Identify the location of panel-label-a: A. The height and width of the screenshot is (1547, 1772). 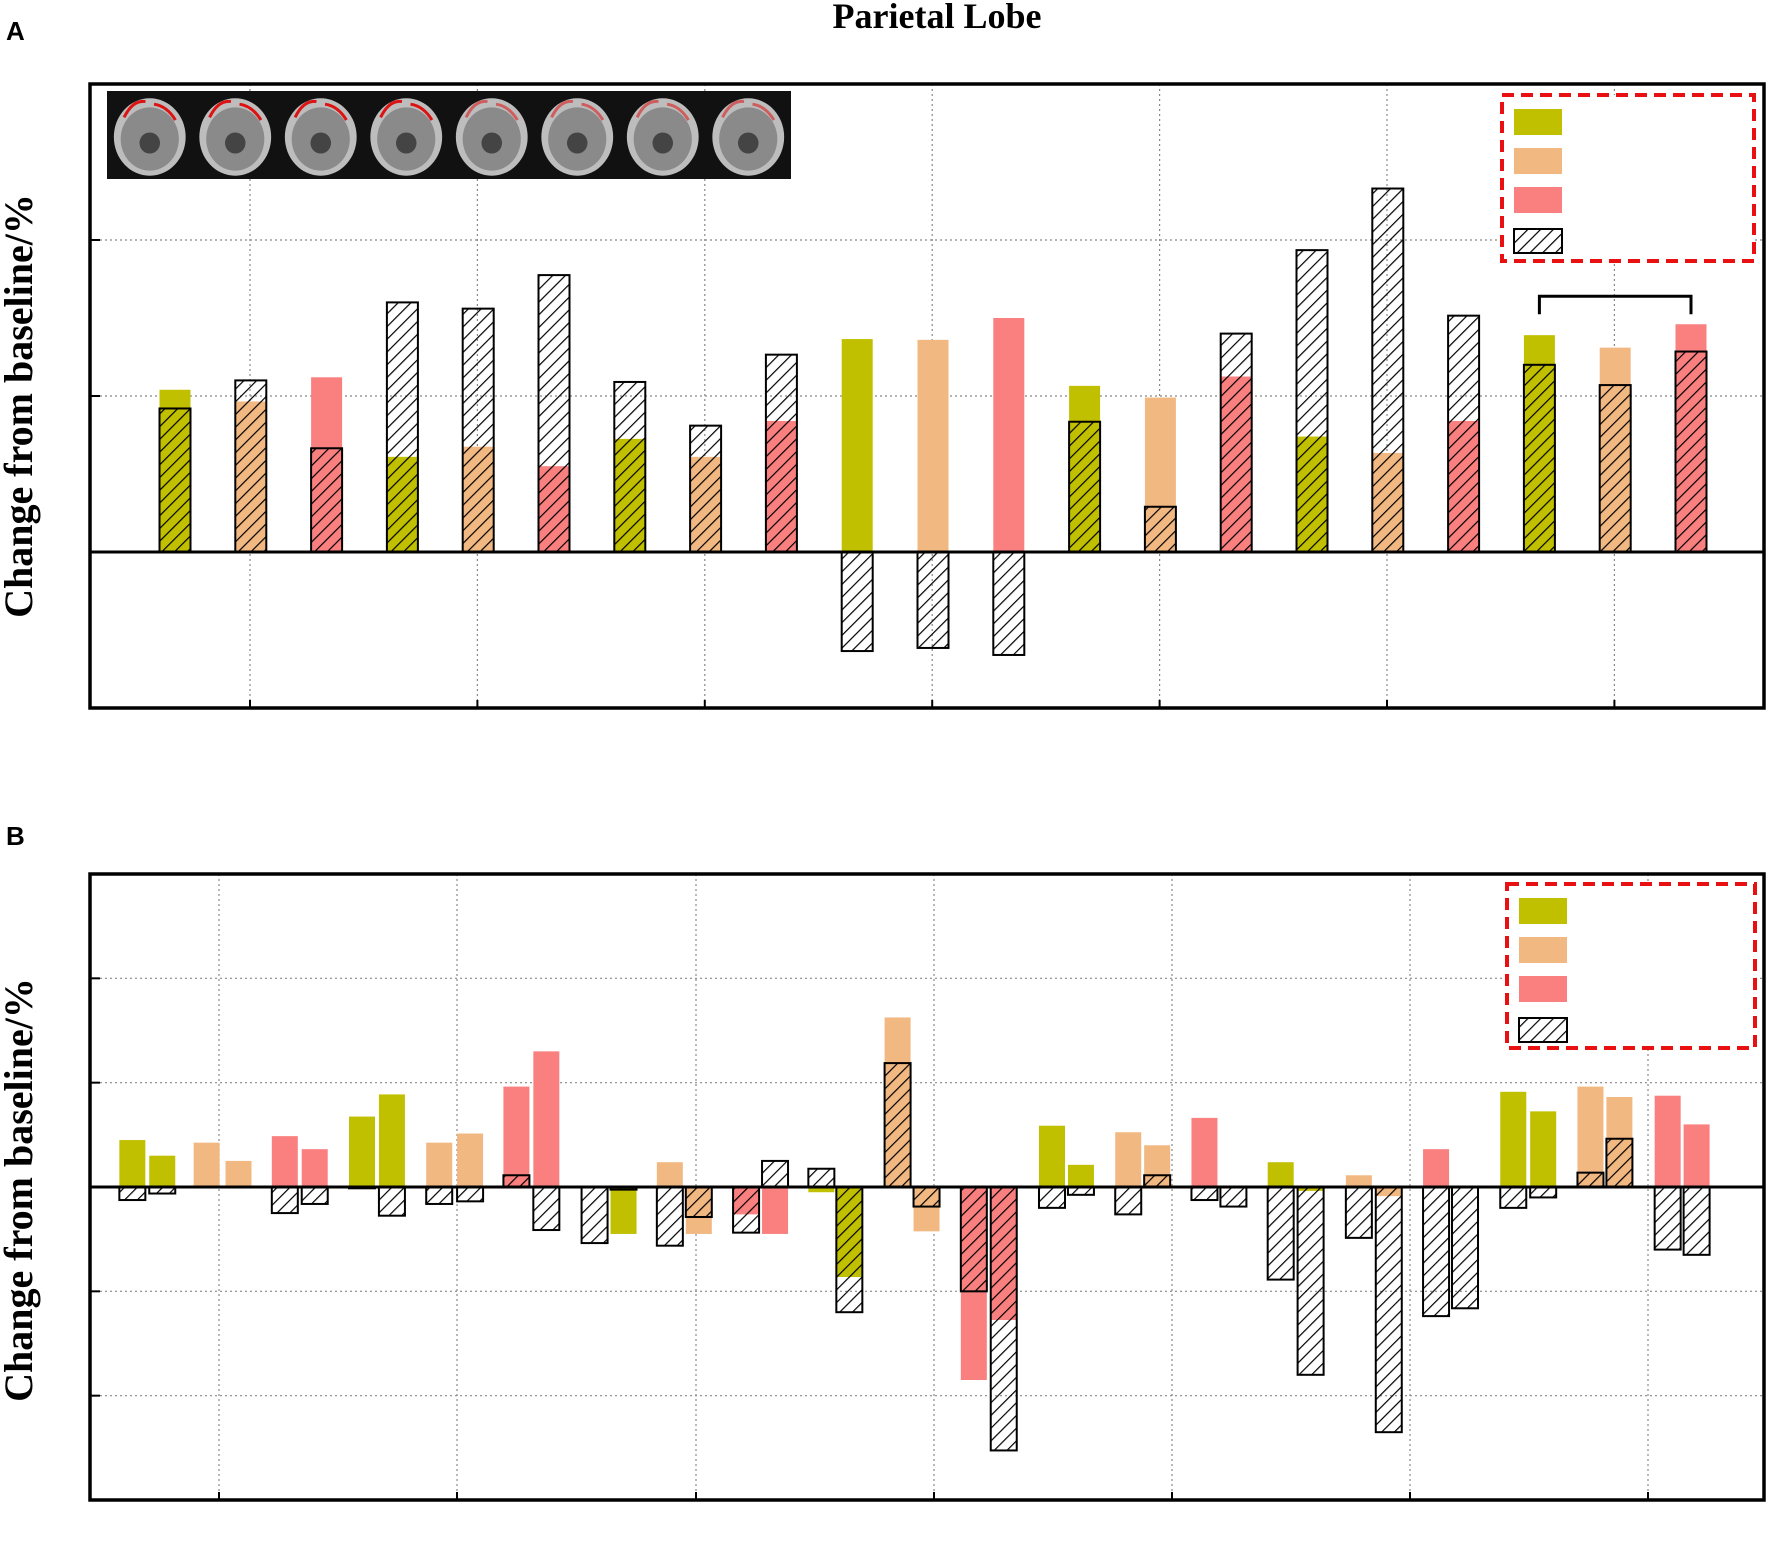
(15, 31).